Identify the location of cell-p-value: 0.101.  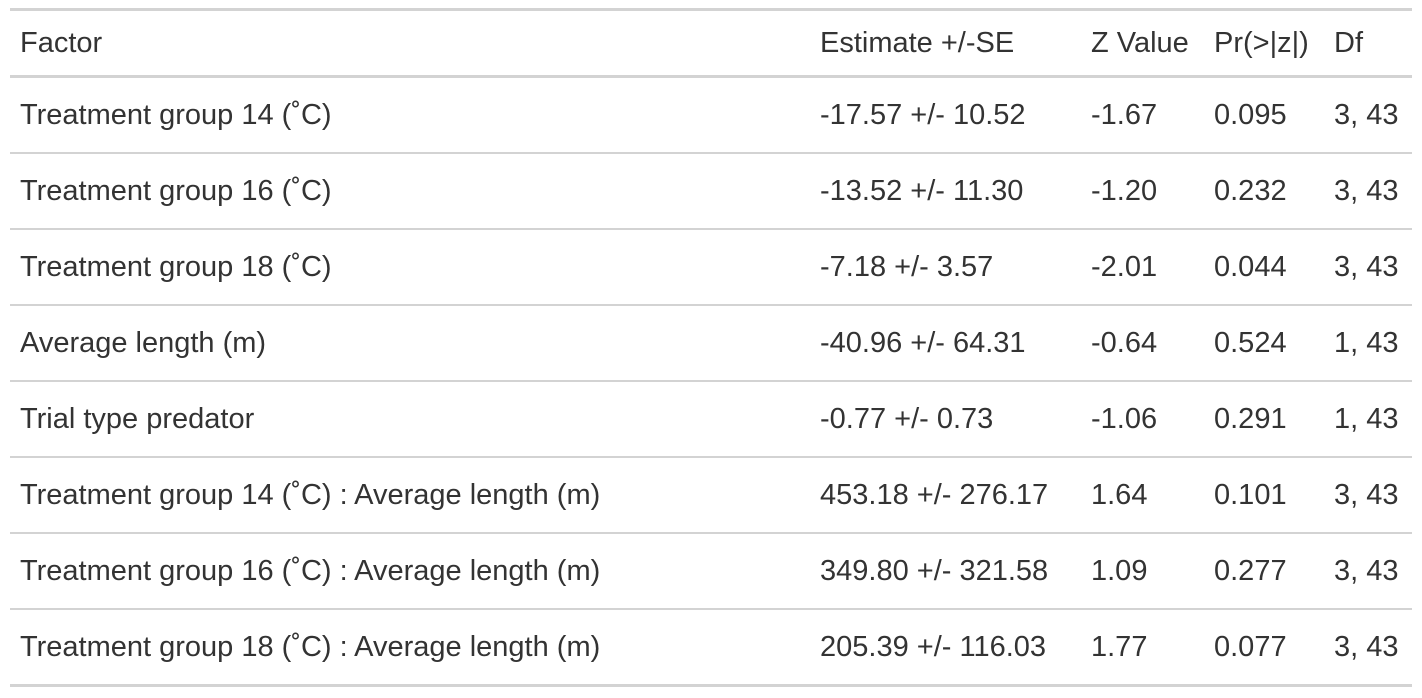
(1250, 494).